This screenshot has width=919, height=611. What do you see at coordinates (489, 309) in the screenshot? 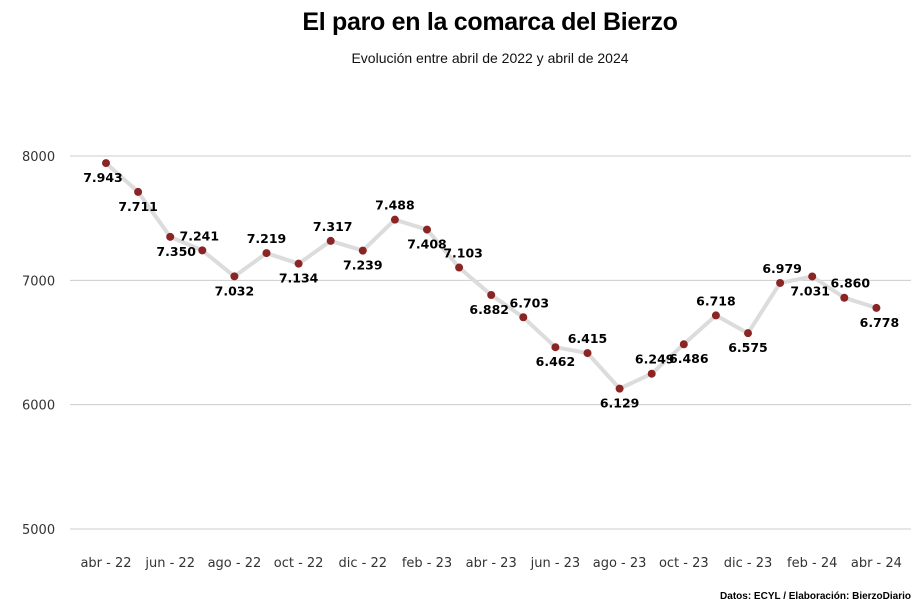
I see `data-label: 6.882` at bounding box center [489, 309].